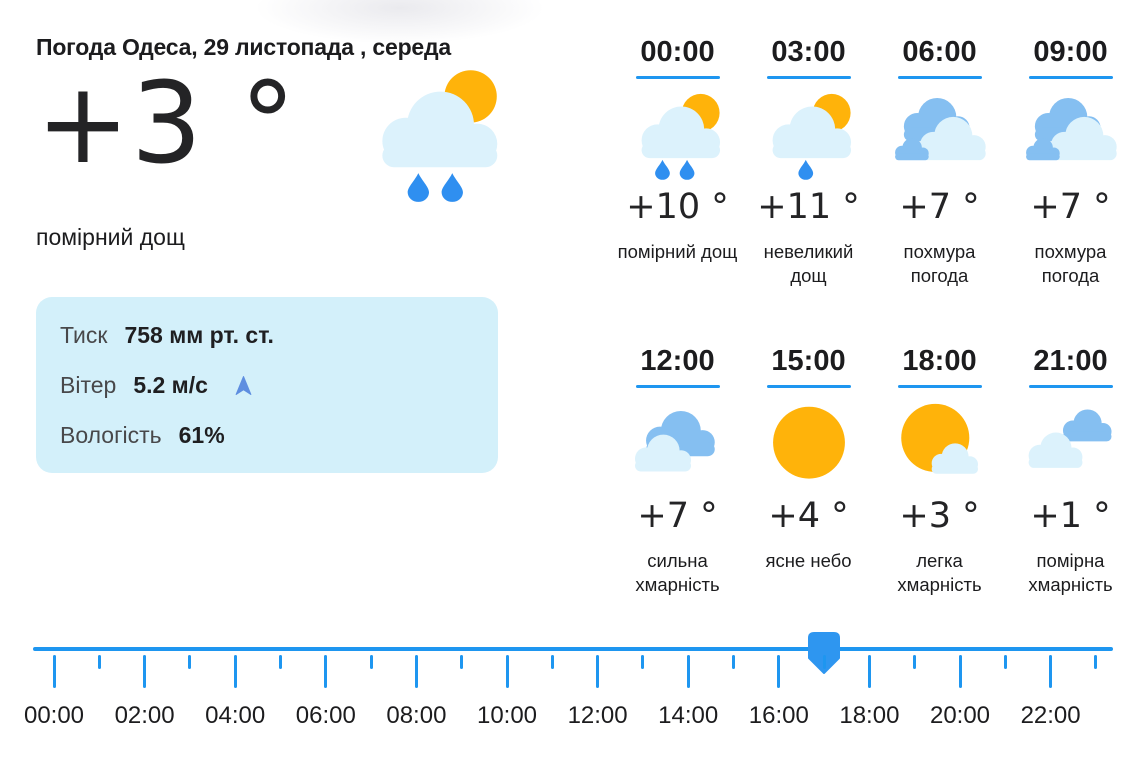 This screenshot has width=1144, height=768. I want to click on page-title: Погода Одеса, 29 листопада , середа, so click(244, 47).